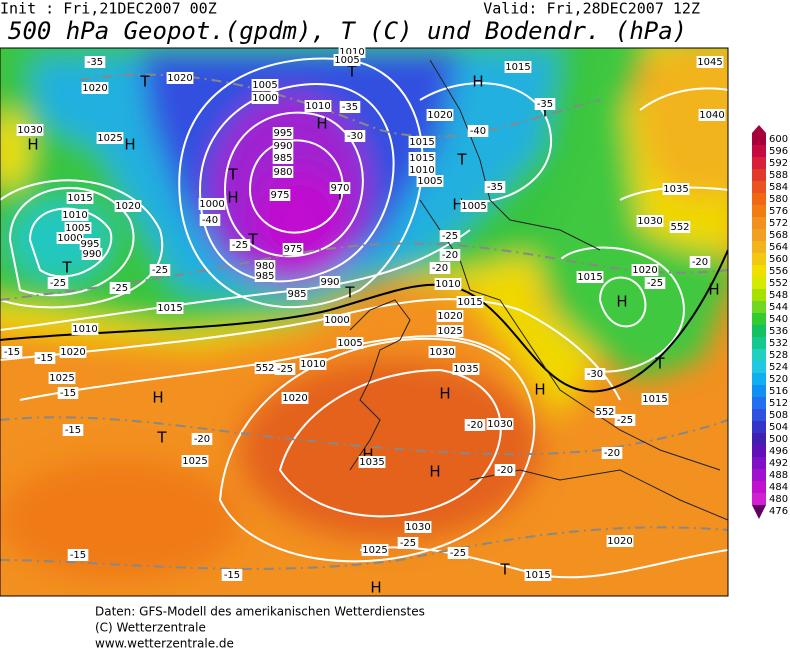  I want to click on colorbar-label: 544, so click(778, 307).